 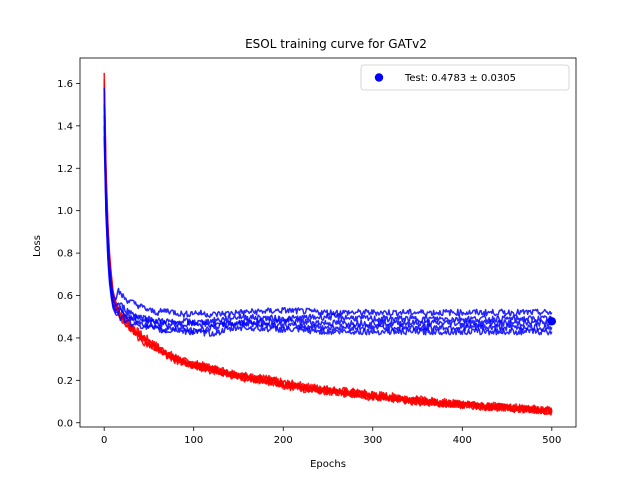 What do you see at coordinates (328, 464) in the screenshot?
I see `x-axis-label: Epochs` at bounding box center [328, 464].